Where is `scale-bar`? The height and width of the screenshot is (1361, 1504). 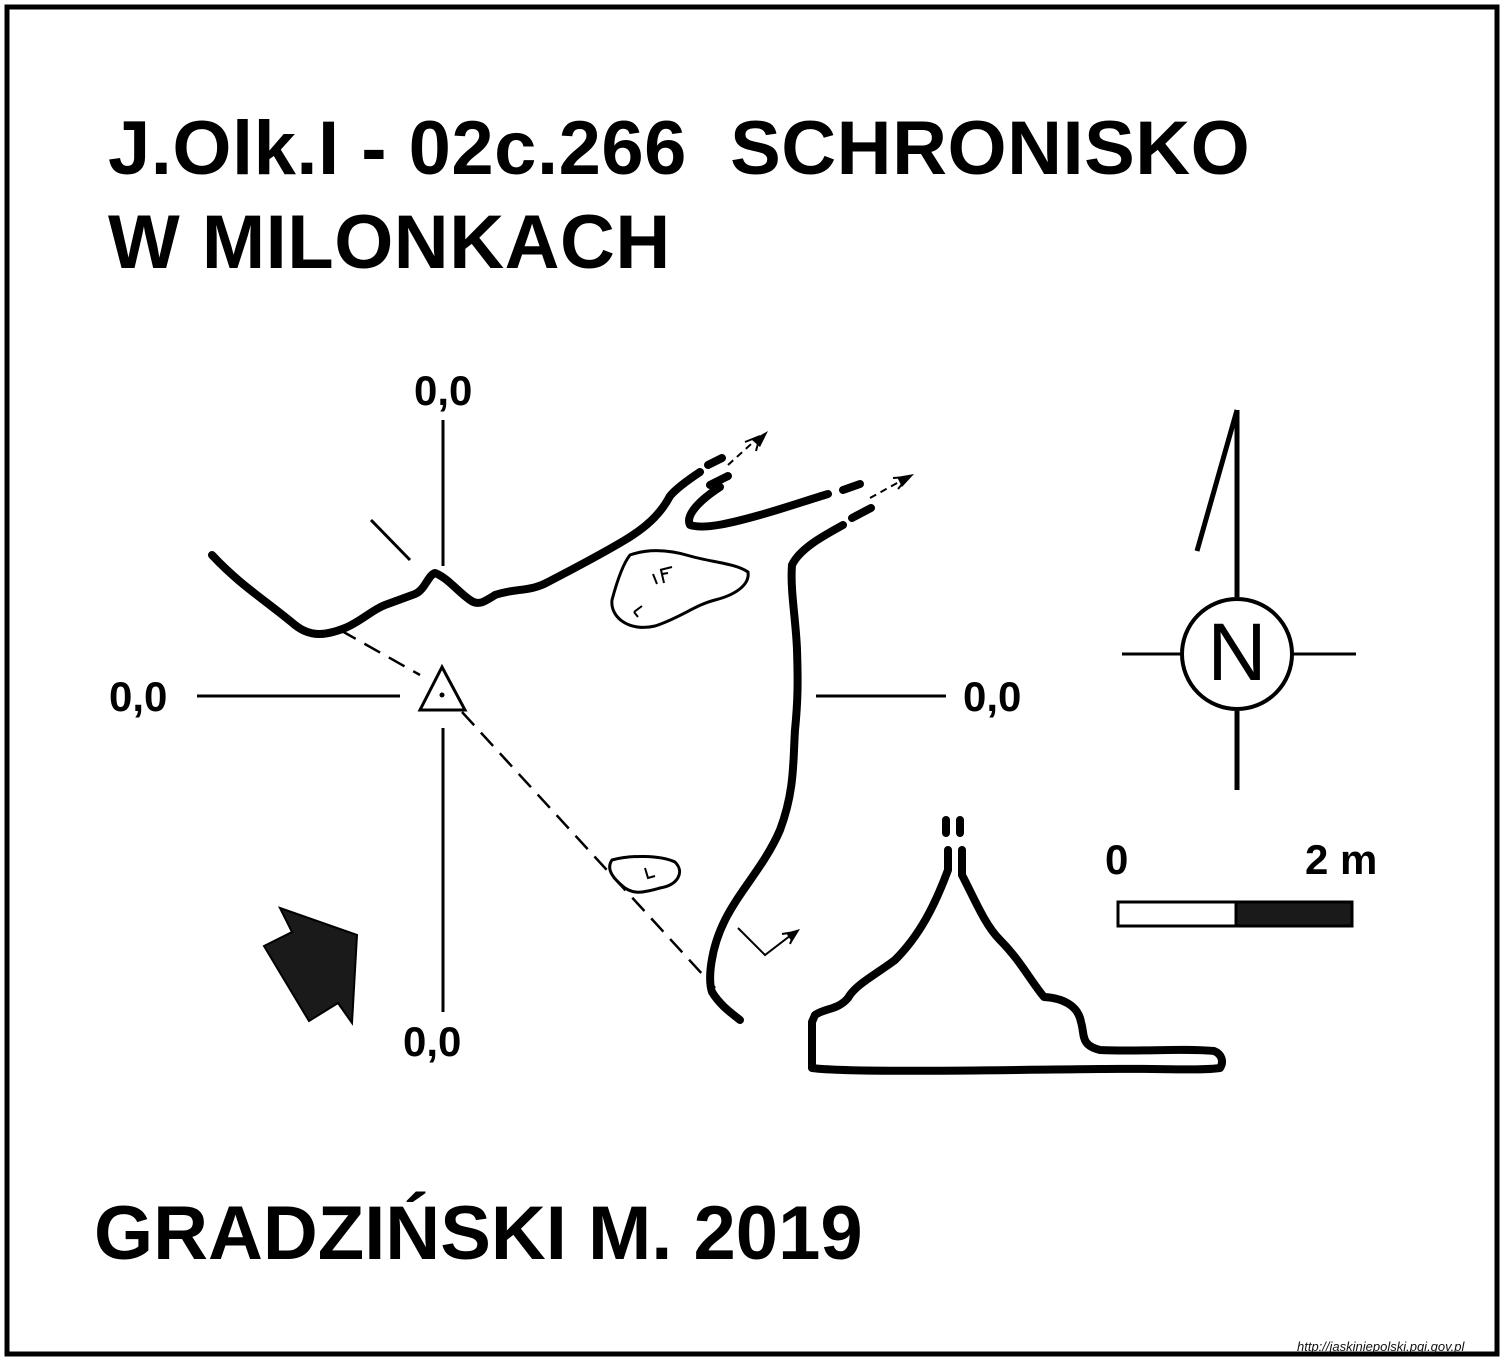
scale-bar is located at coordinates (1235, 914).